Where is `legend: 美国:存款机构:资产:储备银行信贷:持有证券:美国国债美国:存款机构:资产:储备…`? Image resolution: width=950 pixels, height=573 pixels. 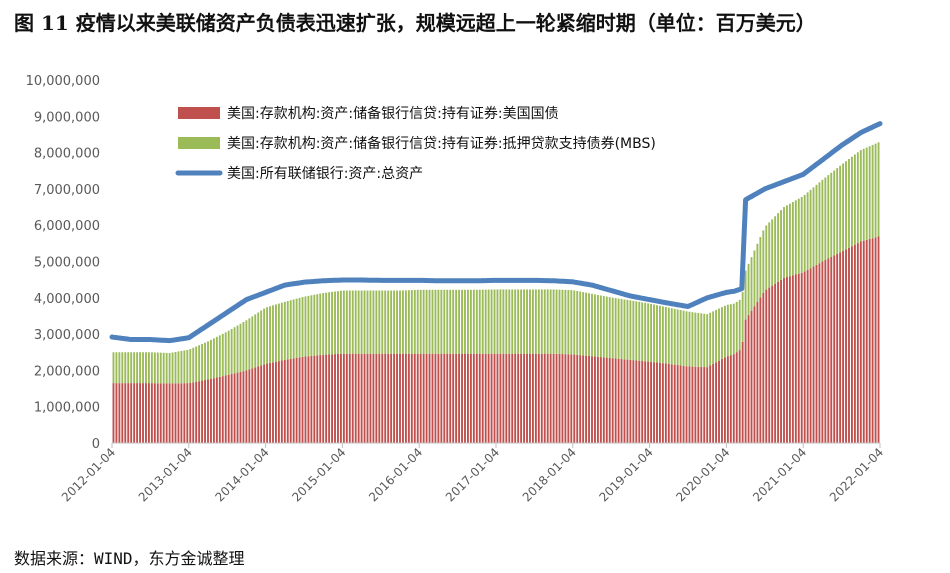
legend: 美国:存款机构:资产:储备银行信贷:持有证券:美国国债美国:存款机构:资产:储备… is located at coordinates (415, 143).